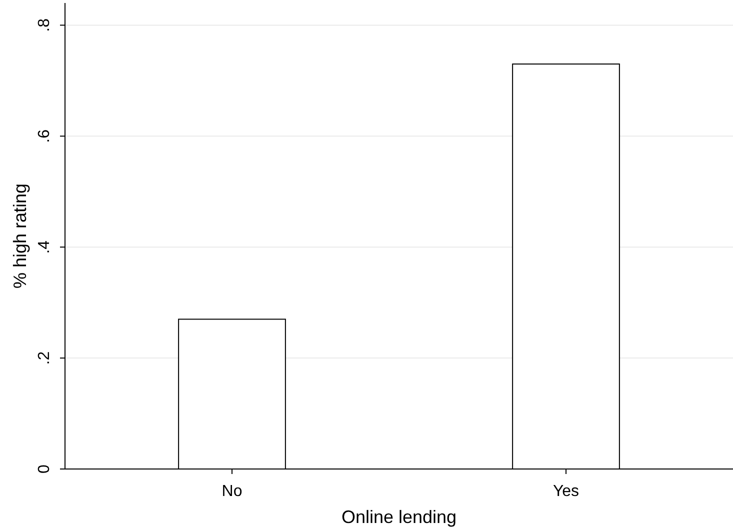  I want to click on y-axis-title: % high rating, so click(20, 236).